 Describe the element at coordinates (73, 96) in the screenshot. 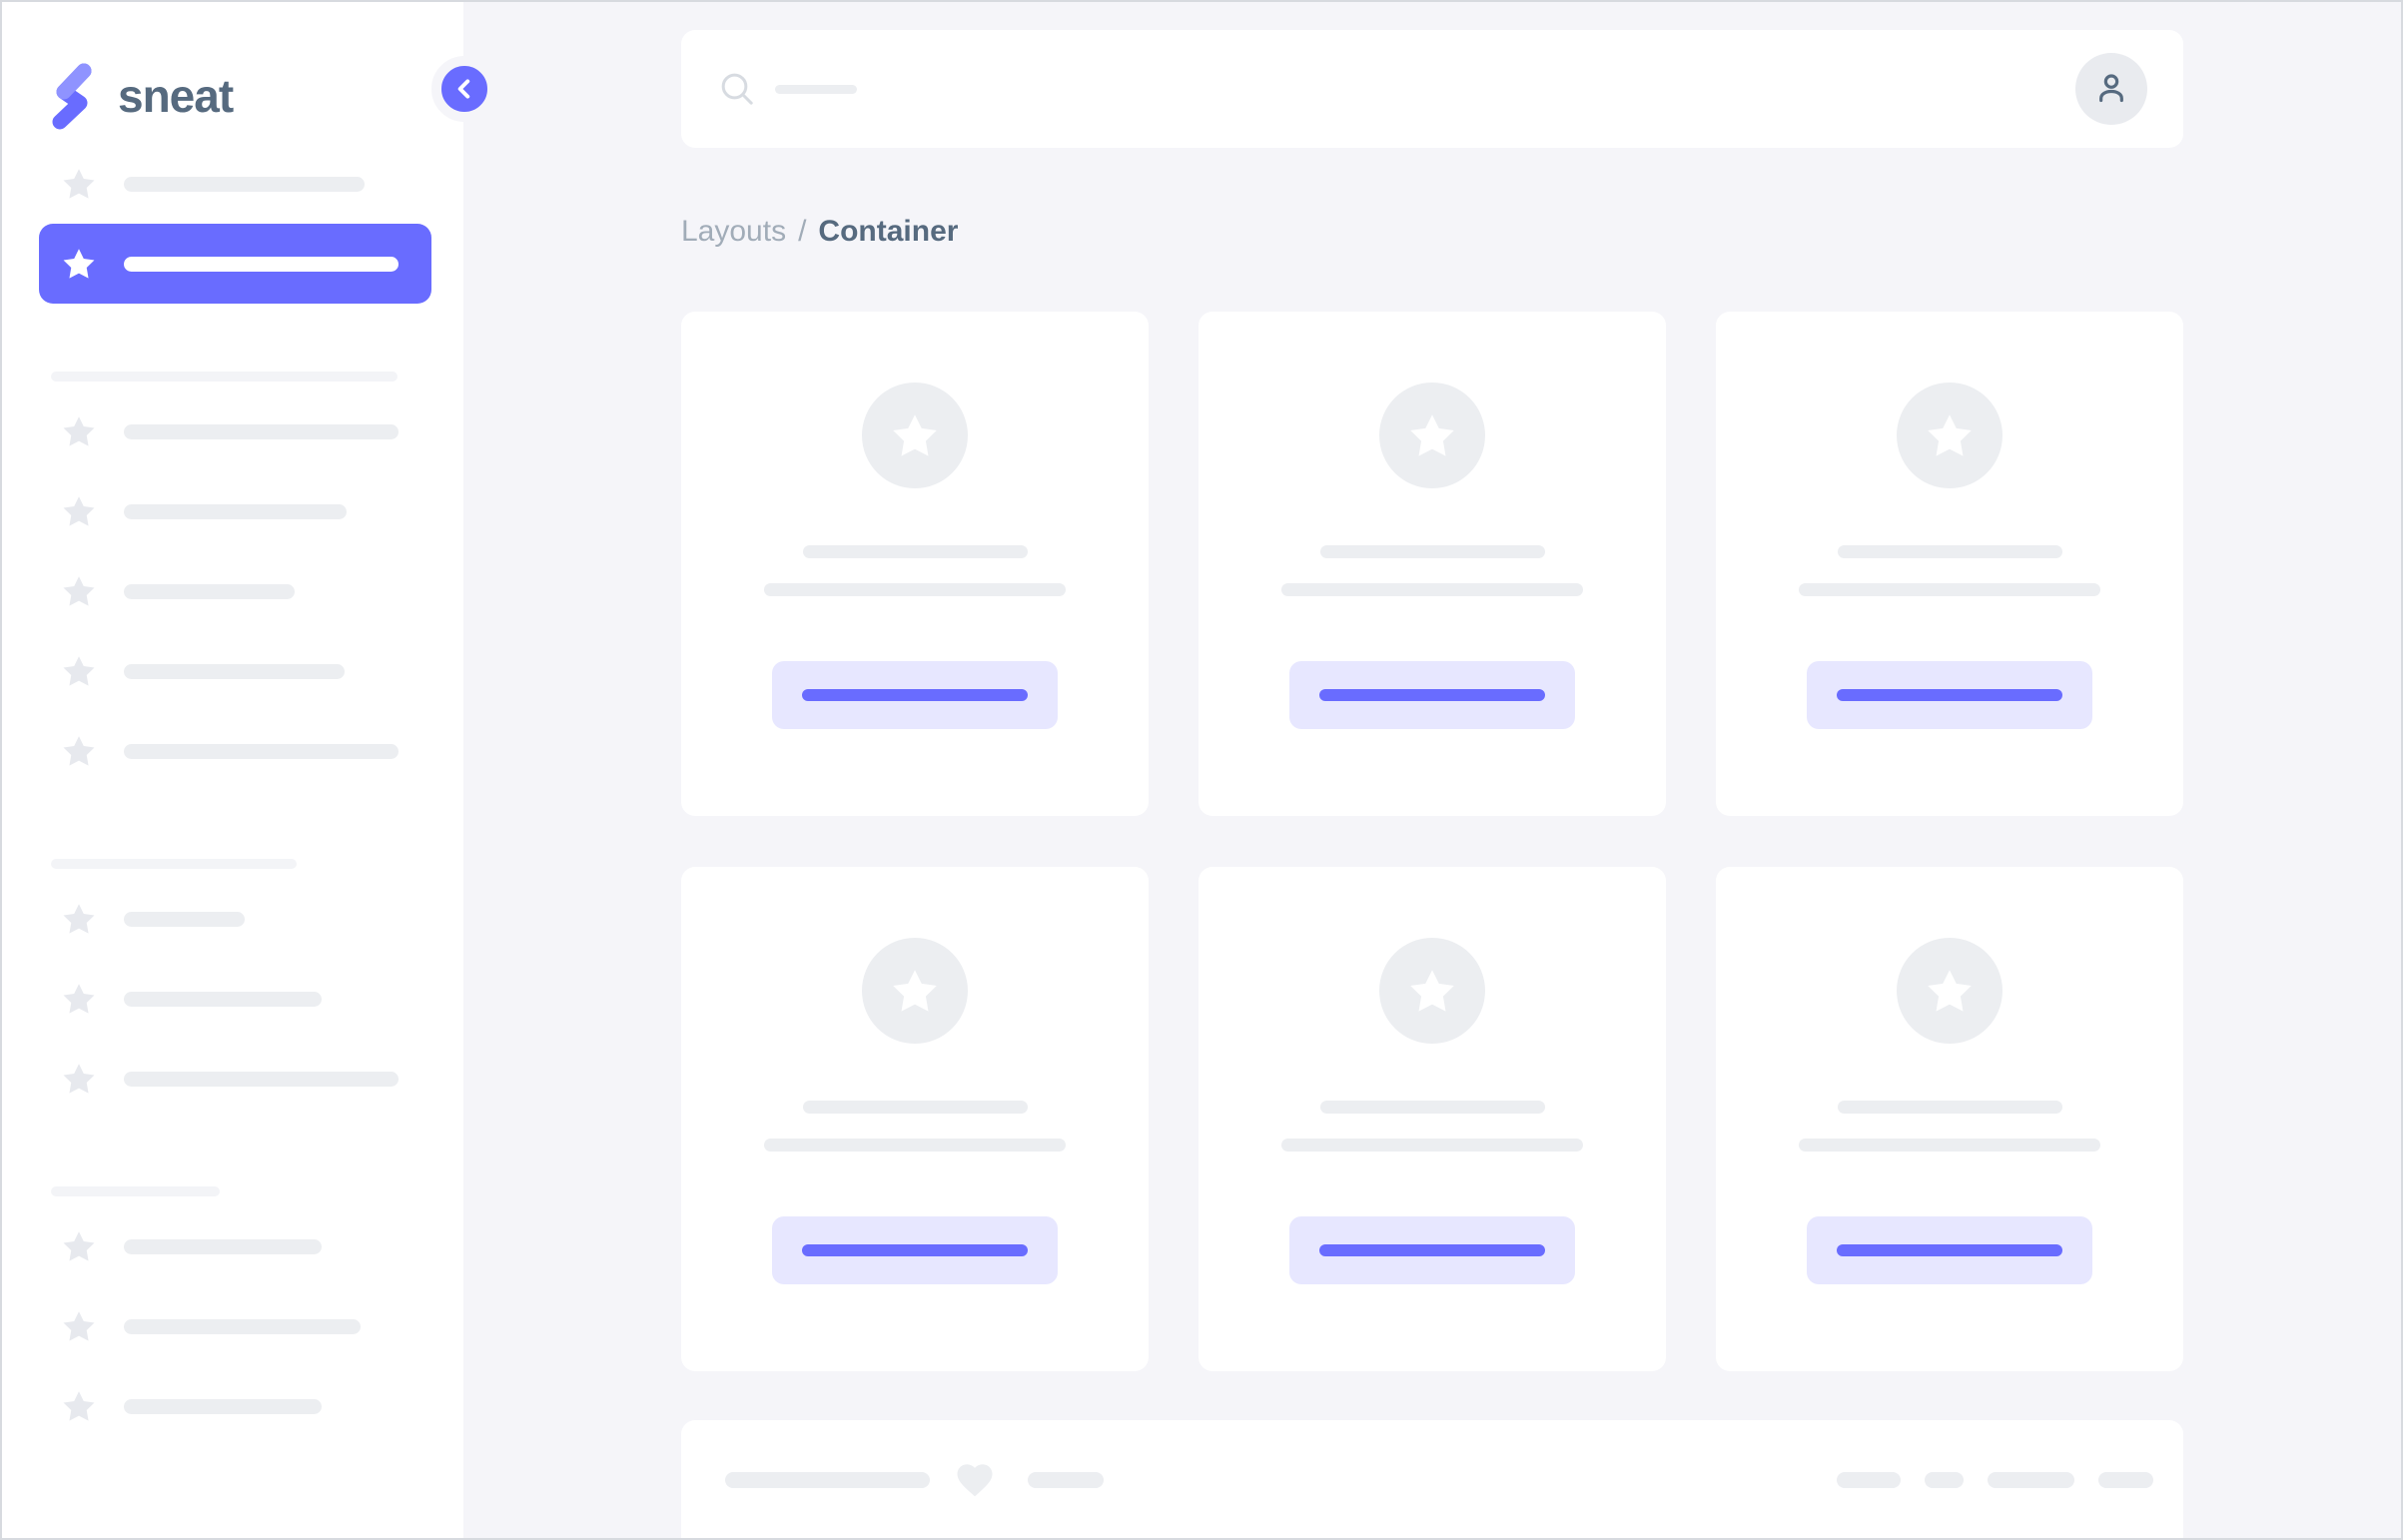

I see `sneat-logo-icon` at that location.